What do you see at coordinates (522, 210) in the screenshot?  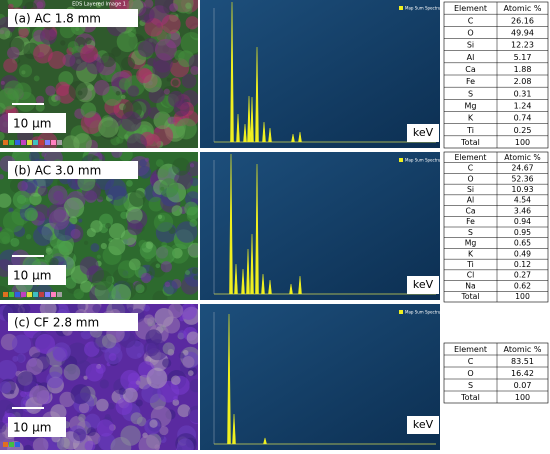 I see `table-cell: 3.46` at bounding box center [522, 210].